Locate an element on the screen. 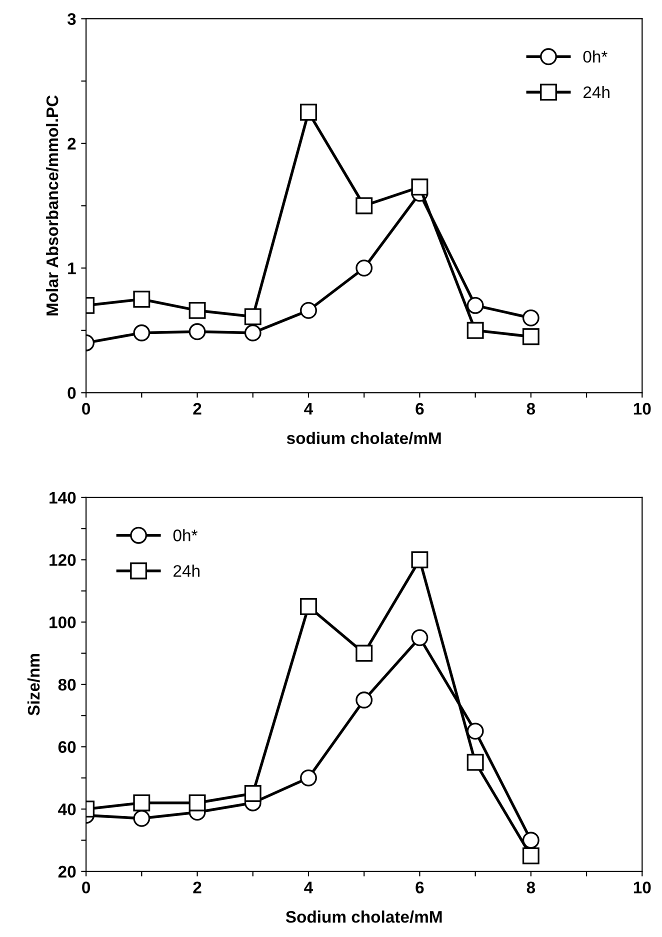 The image size is (662, 937). x-axis-title: sodium cholate/mM is located at coordinates (363, 438).